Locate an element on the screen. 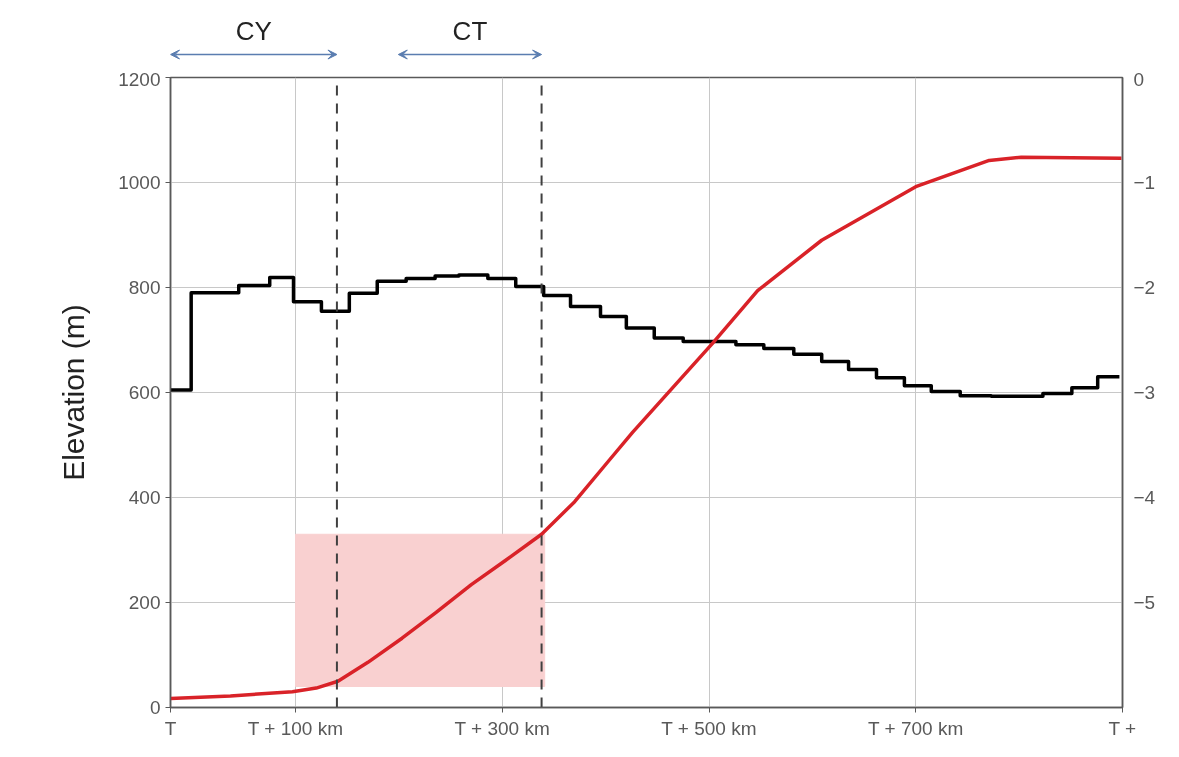 Image resolution: width=1179 pixels, height=757 pixels. text: CT is located at coordinates (470, 30).